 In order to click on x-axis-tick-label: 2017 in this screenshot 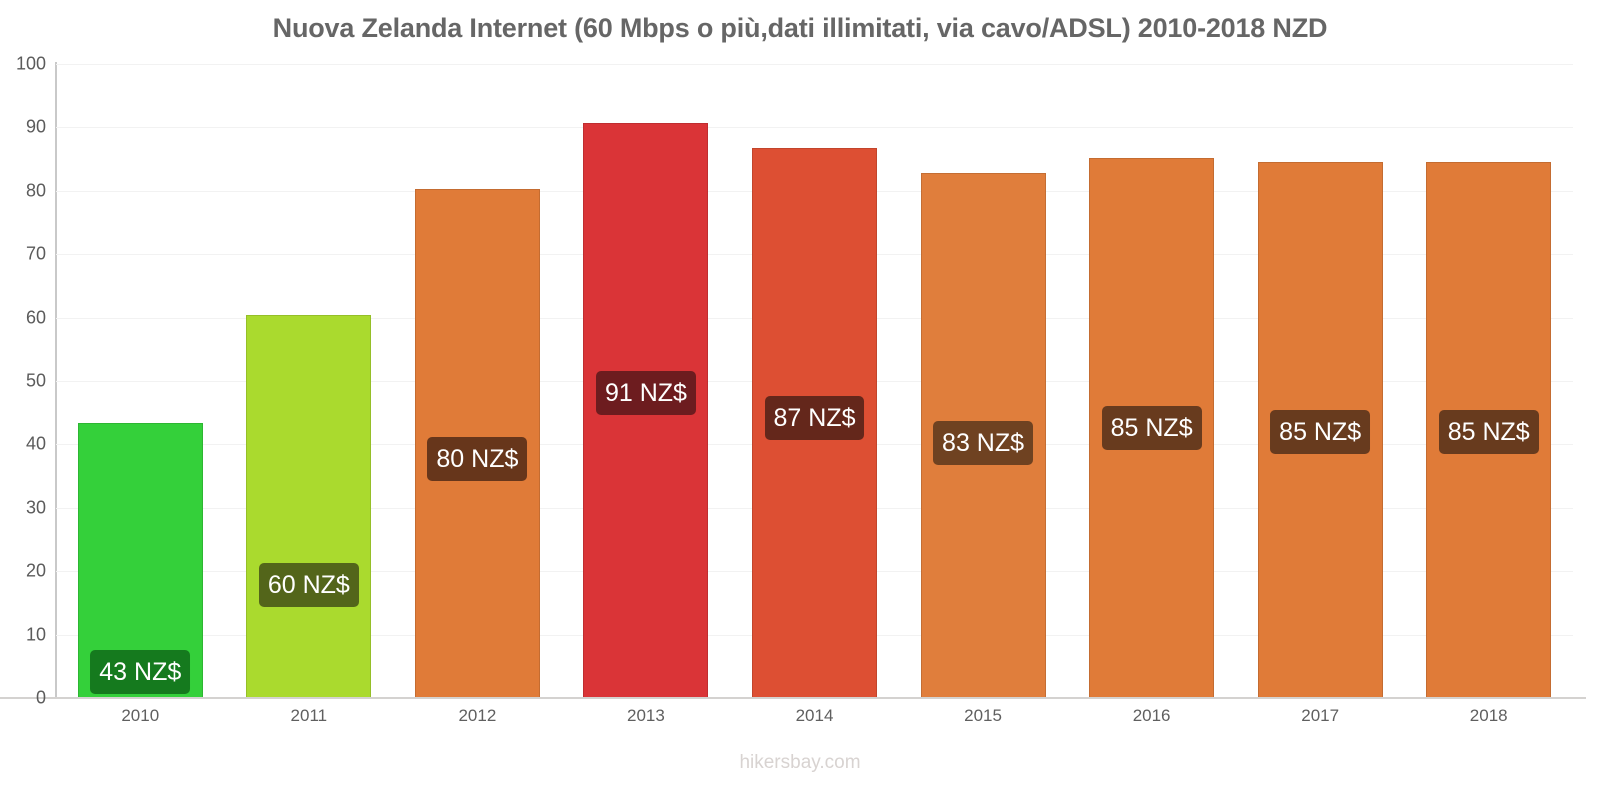, I will do `click(1320, 715)`.